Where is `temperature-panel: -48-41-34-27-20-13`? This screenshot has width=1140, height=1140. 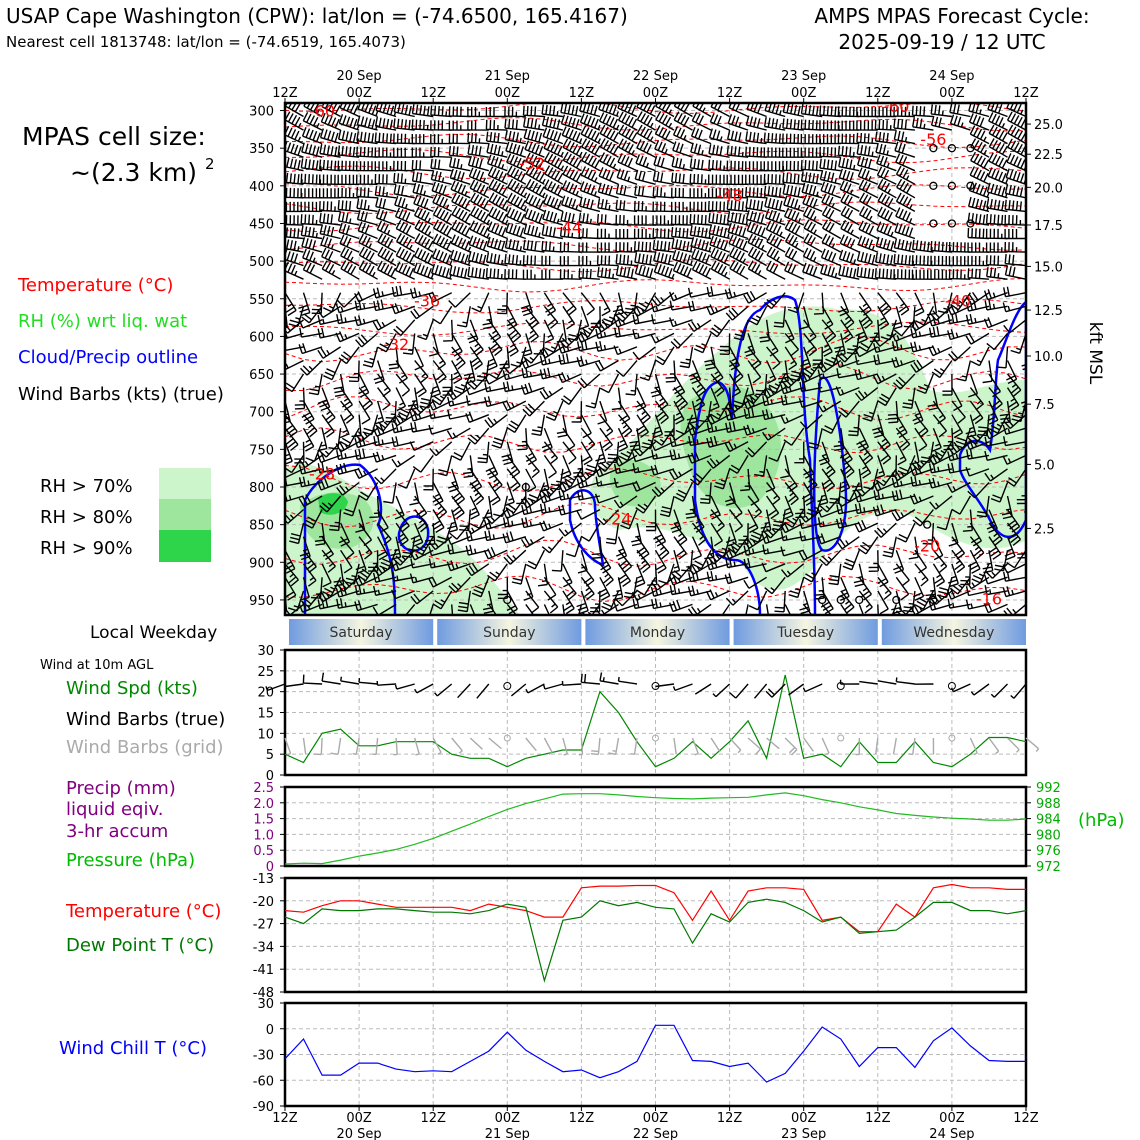
temperature-panel: -48-41-34-27-20-13 is located at coordinates (640, 936).